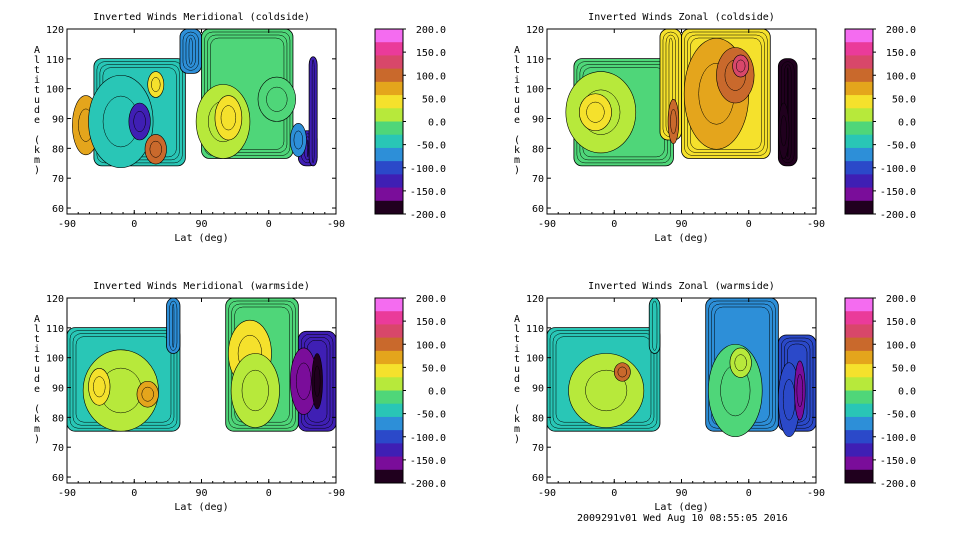  What do you see at coordinates (201, 17) in the screenshot?
I see `chart-title: Inverted Winds Meridional (coldside)` at bounding box center [201, 17].